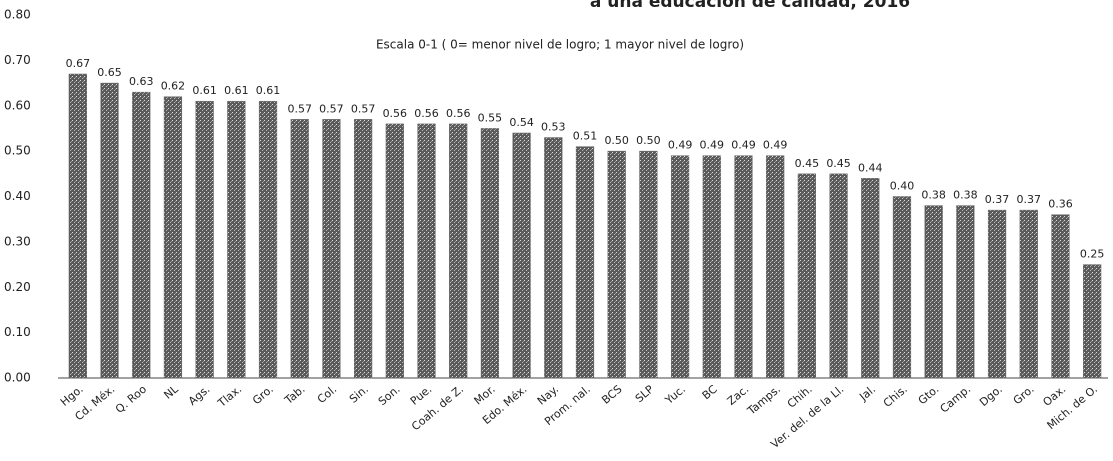 The height and width of the screenshot is (461, 1113). I want to click on y-tick-label: 0.00, so click(17, 378).